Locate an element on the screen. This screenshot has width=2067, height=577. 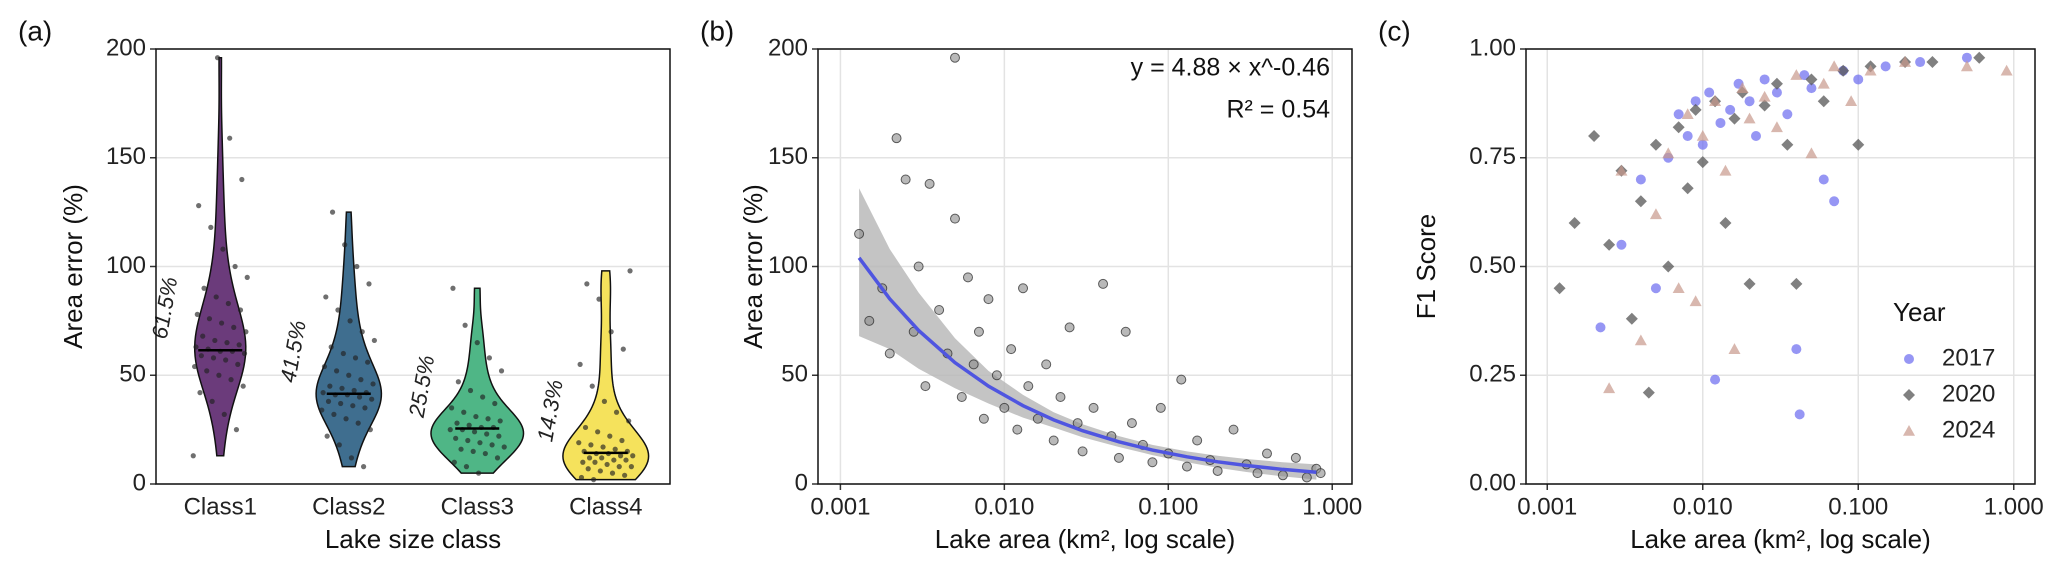
y-axis-title: F1 Score is located at coordinates (1426, 267).